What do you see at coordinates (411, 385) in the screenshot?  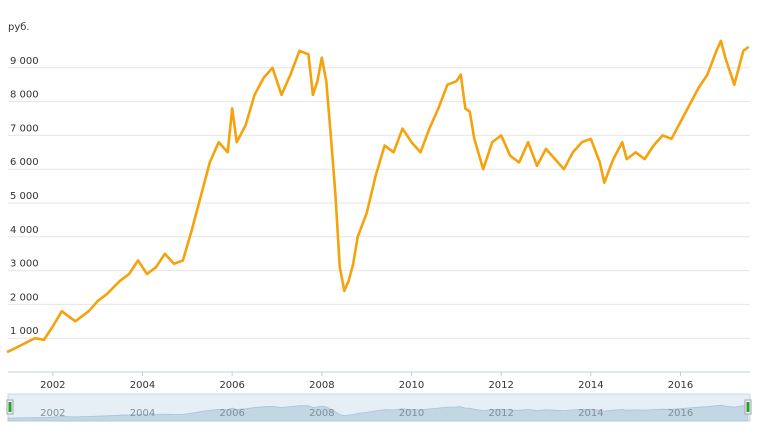 I see `x-tick-label-2010: 2010` at bounding box center [411, 385].